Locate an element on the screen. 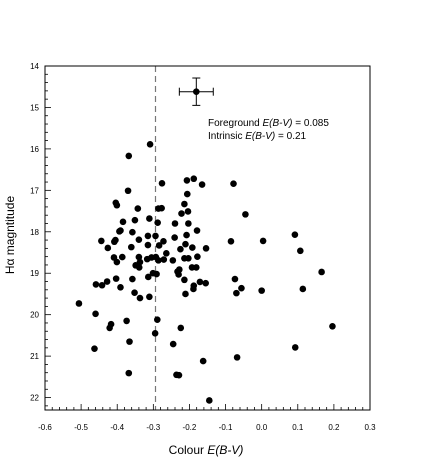 The height and width of the screenshot is (461, 432). x-tick-label: 0.3 is located at coordinates (370, 427).